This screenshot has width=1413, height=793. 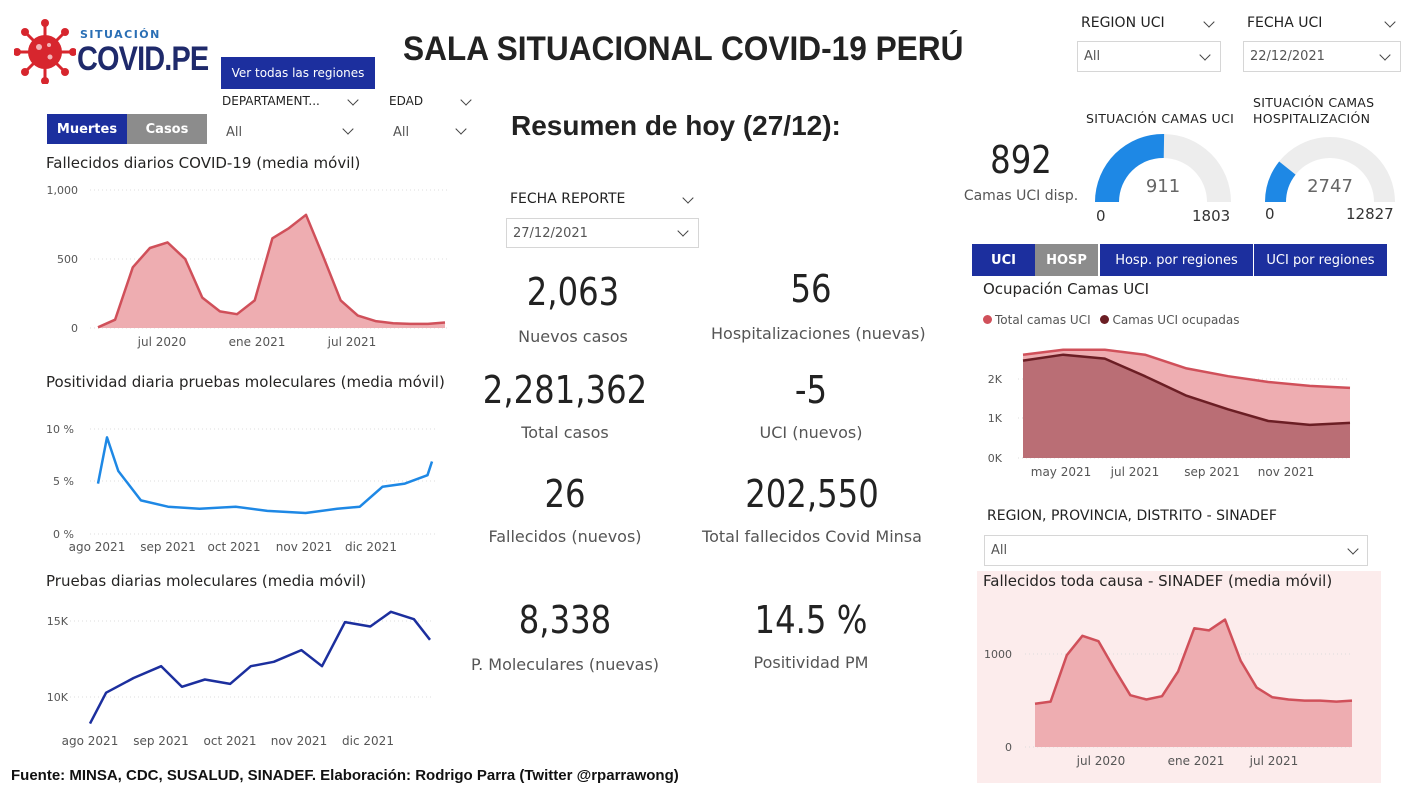 What do you see at coordinates (565, 494) in the screenshot?
I see `kpi-fallecidos-nuevos-value: 26` at bounding box center [565, 494].